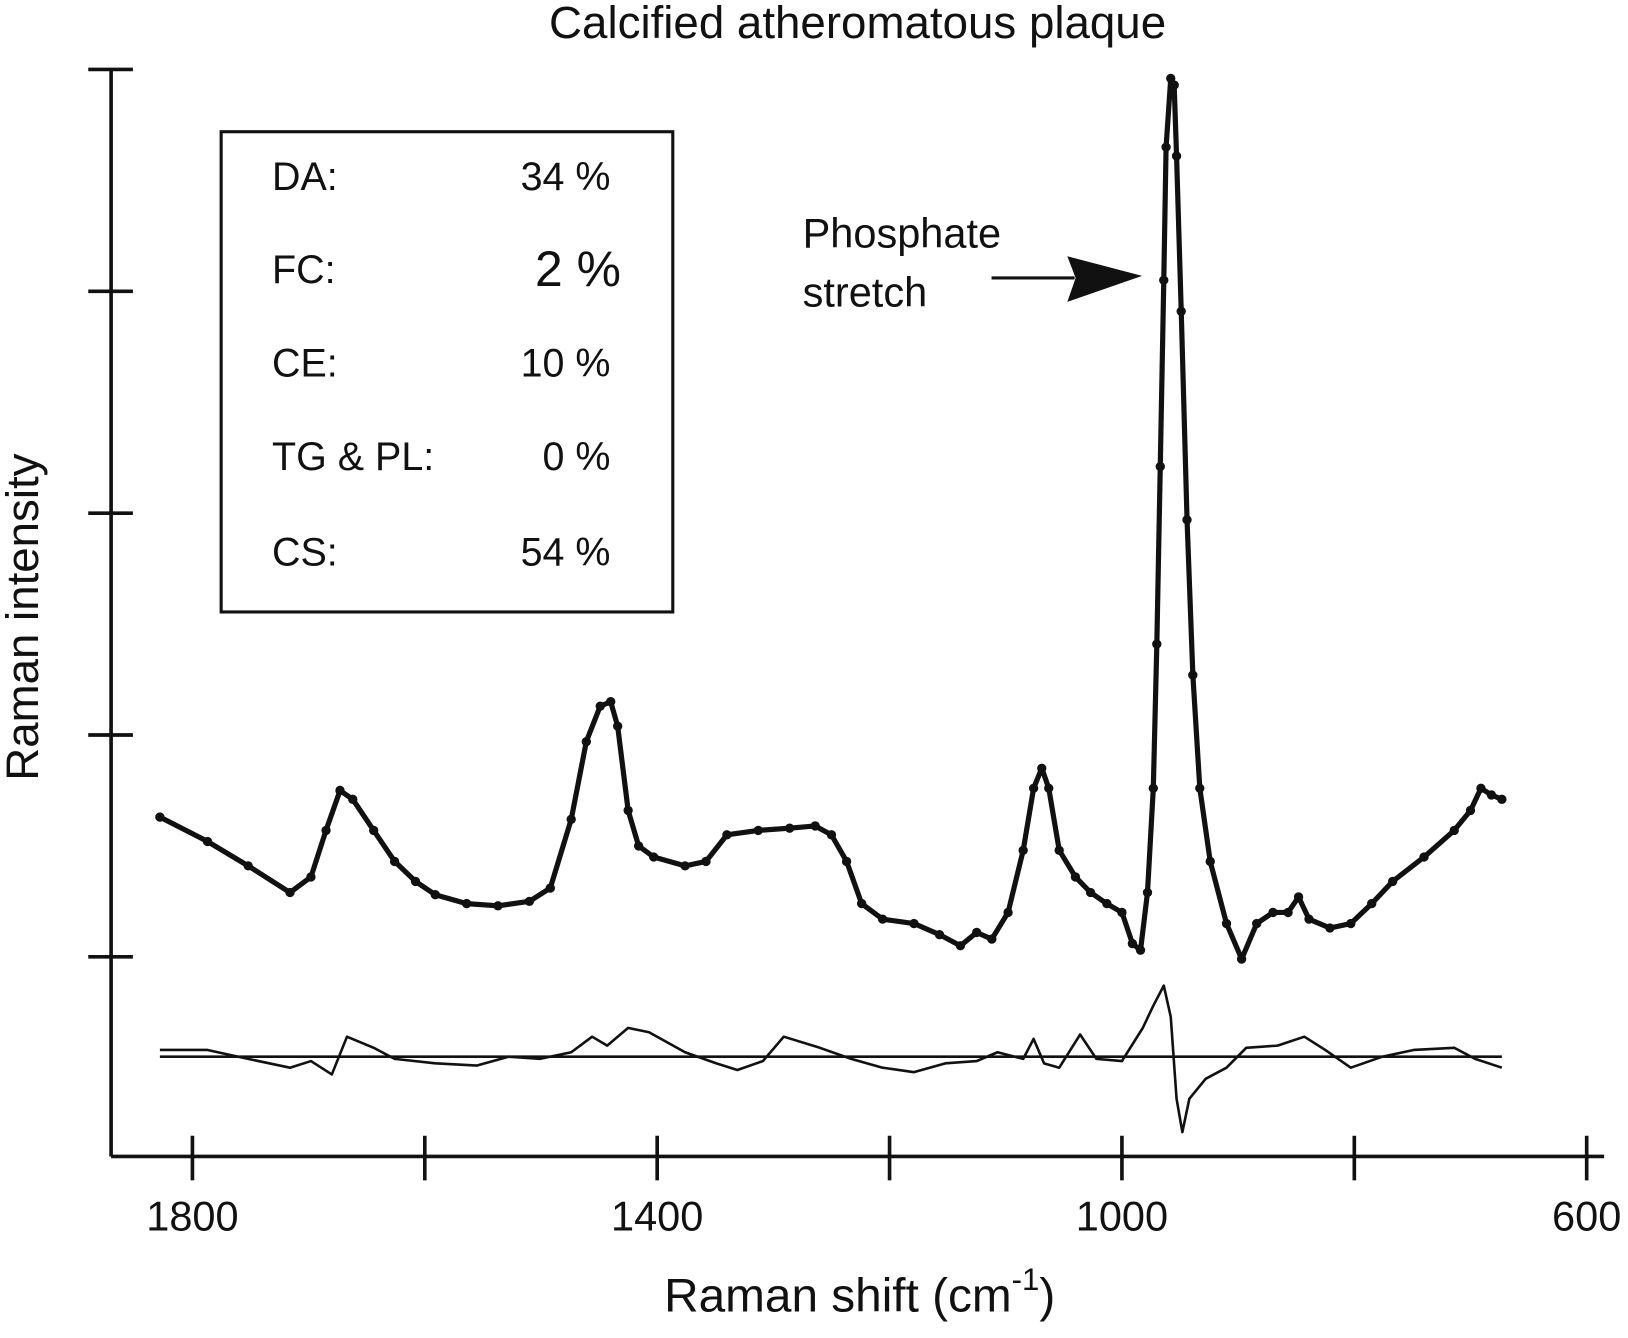 This screenshot has width=1628, height=1338. Describe the element at coordinates (578, 269) in the screenshot. I see `composition-value: 2 %` at that location.